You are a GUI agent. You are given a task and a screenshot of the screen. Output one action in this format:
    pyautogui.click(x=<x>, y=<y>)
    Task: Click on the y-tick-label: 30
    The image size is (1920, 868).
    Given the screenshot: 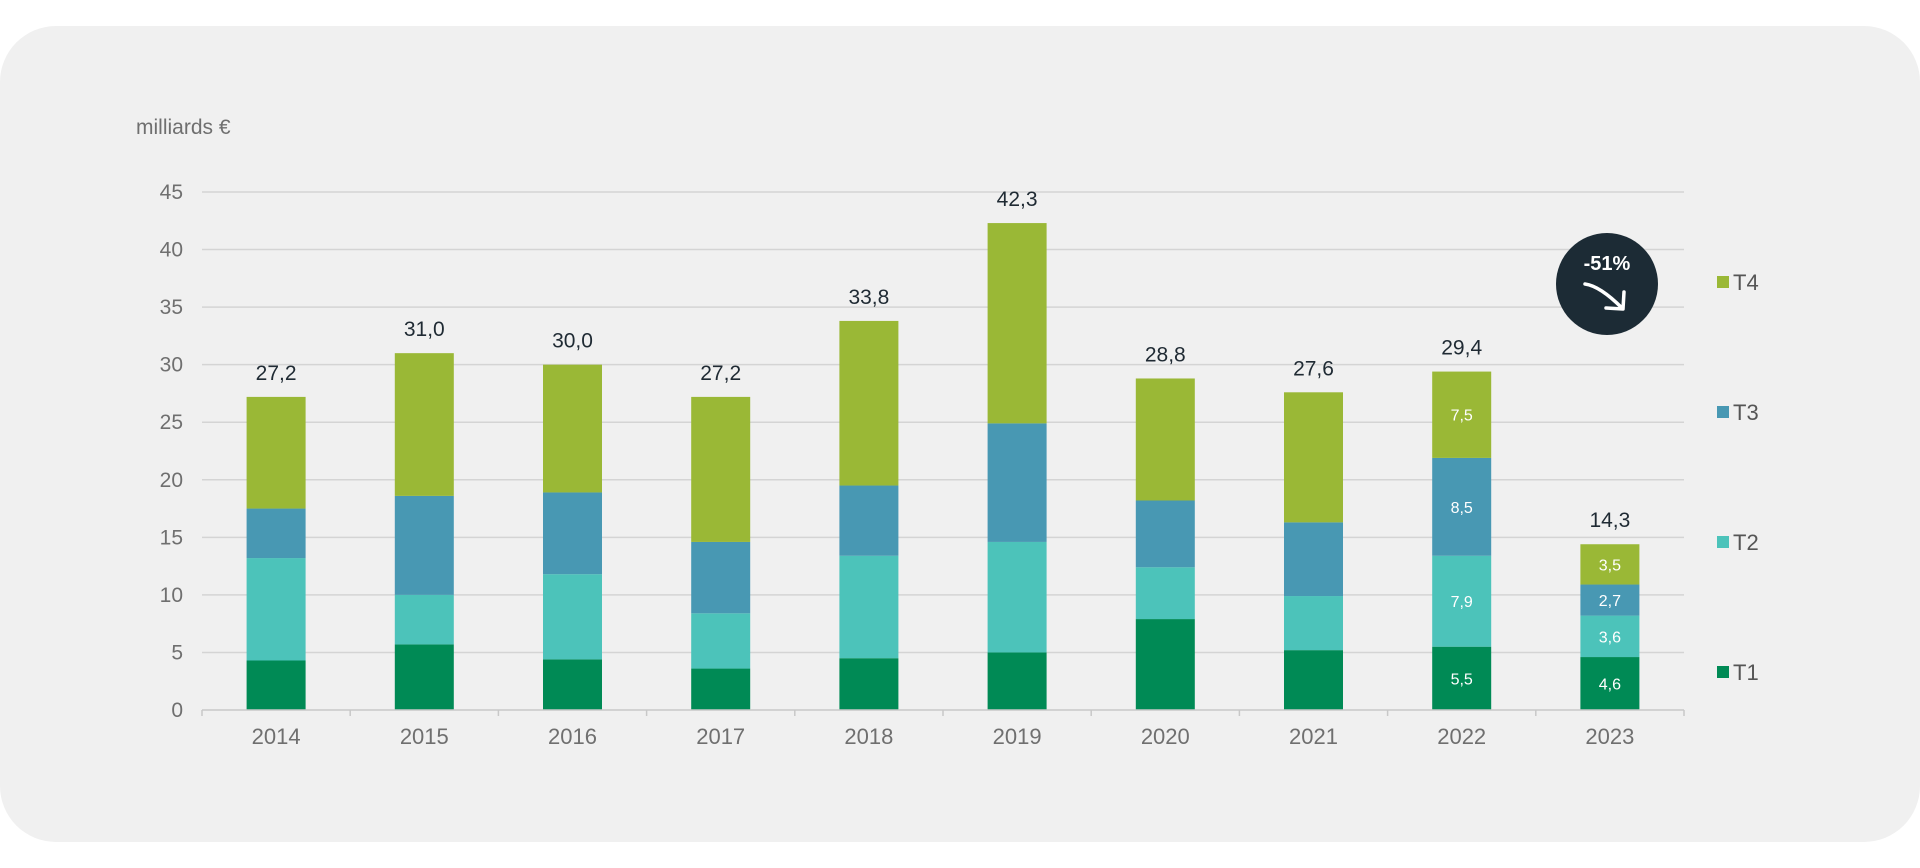 What is the action you would take?
    pyautogui.click(x=171, y=365)
    